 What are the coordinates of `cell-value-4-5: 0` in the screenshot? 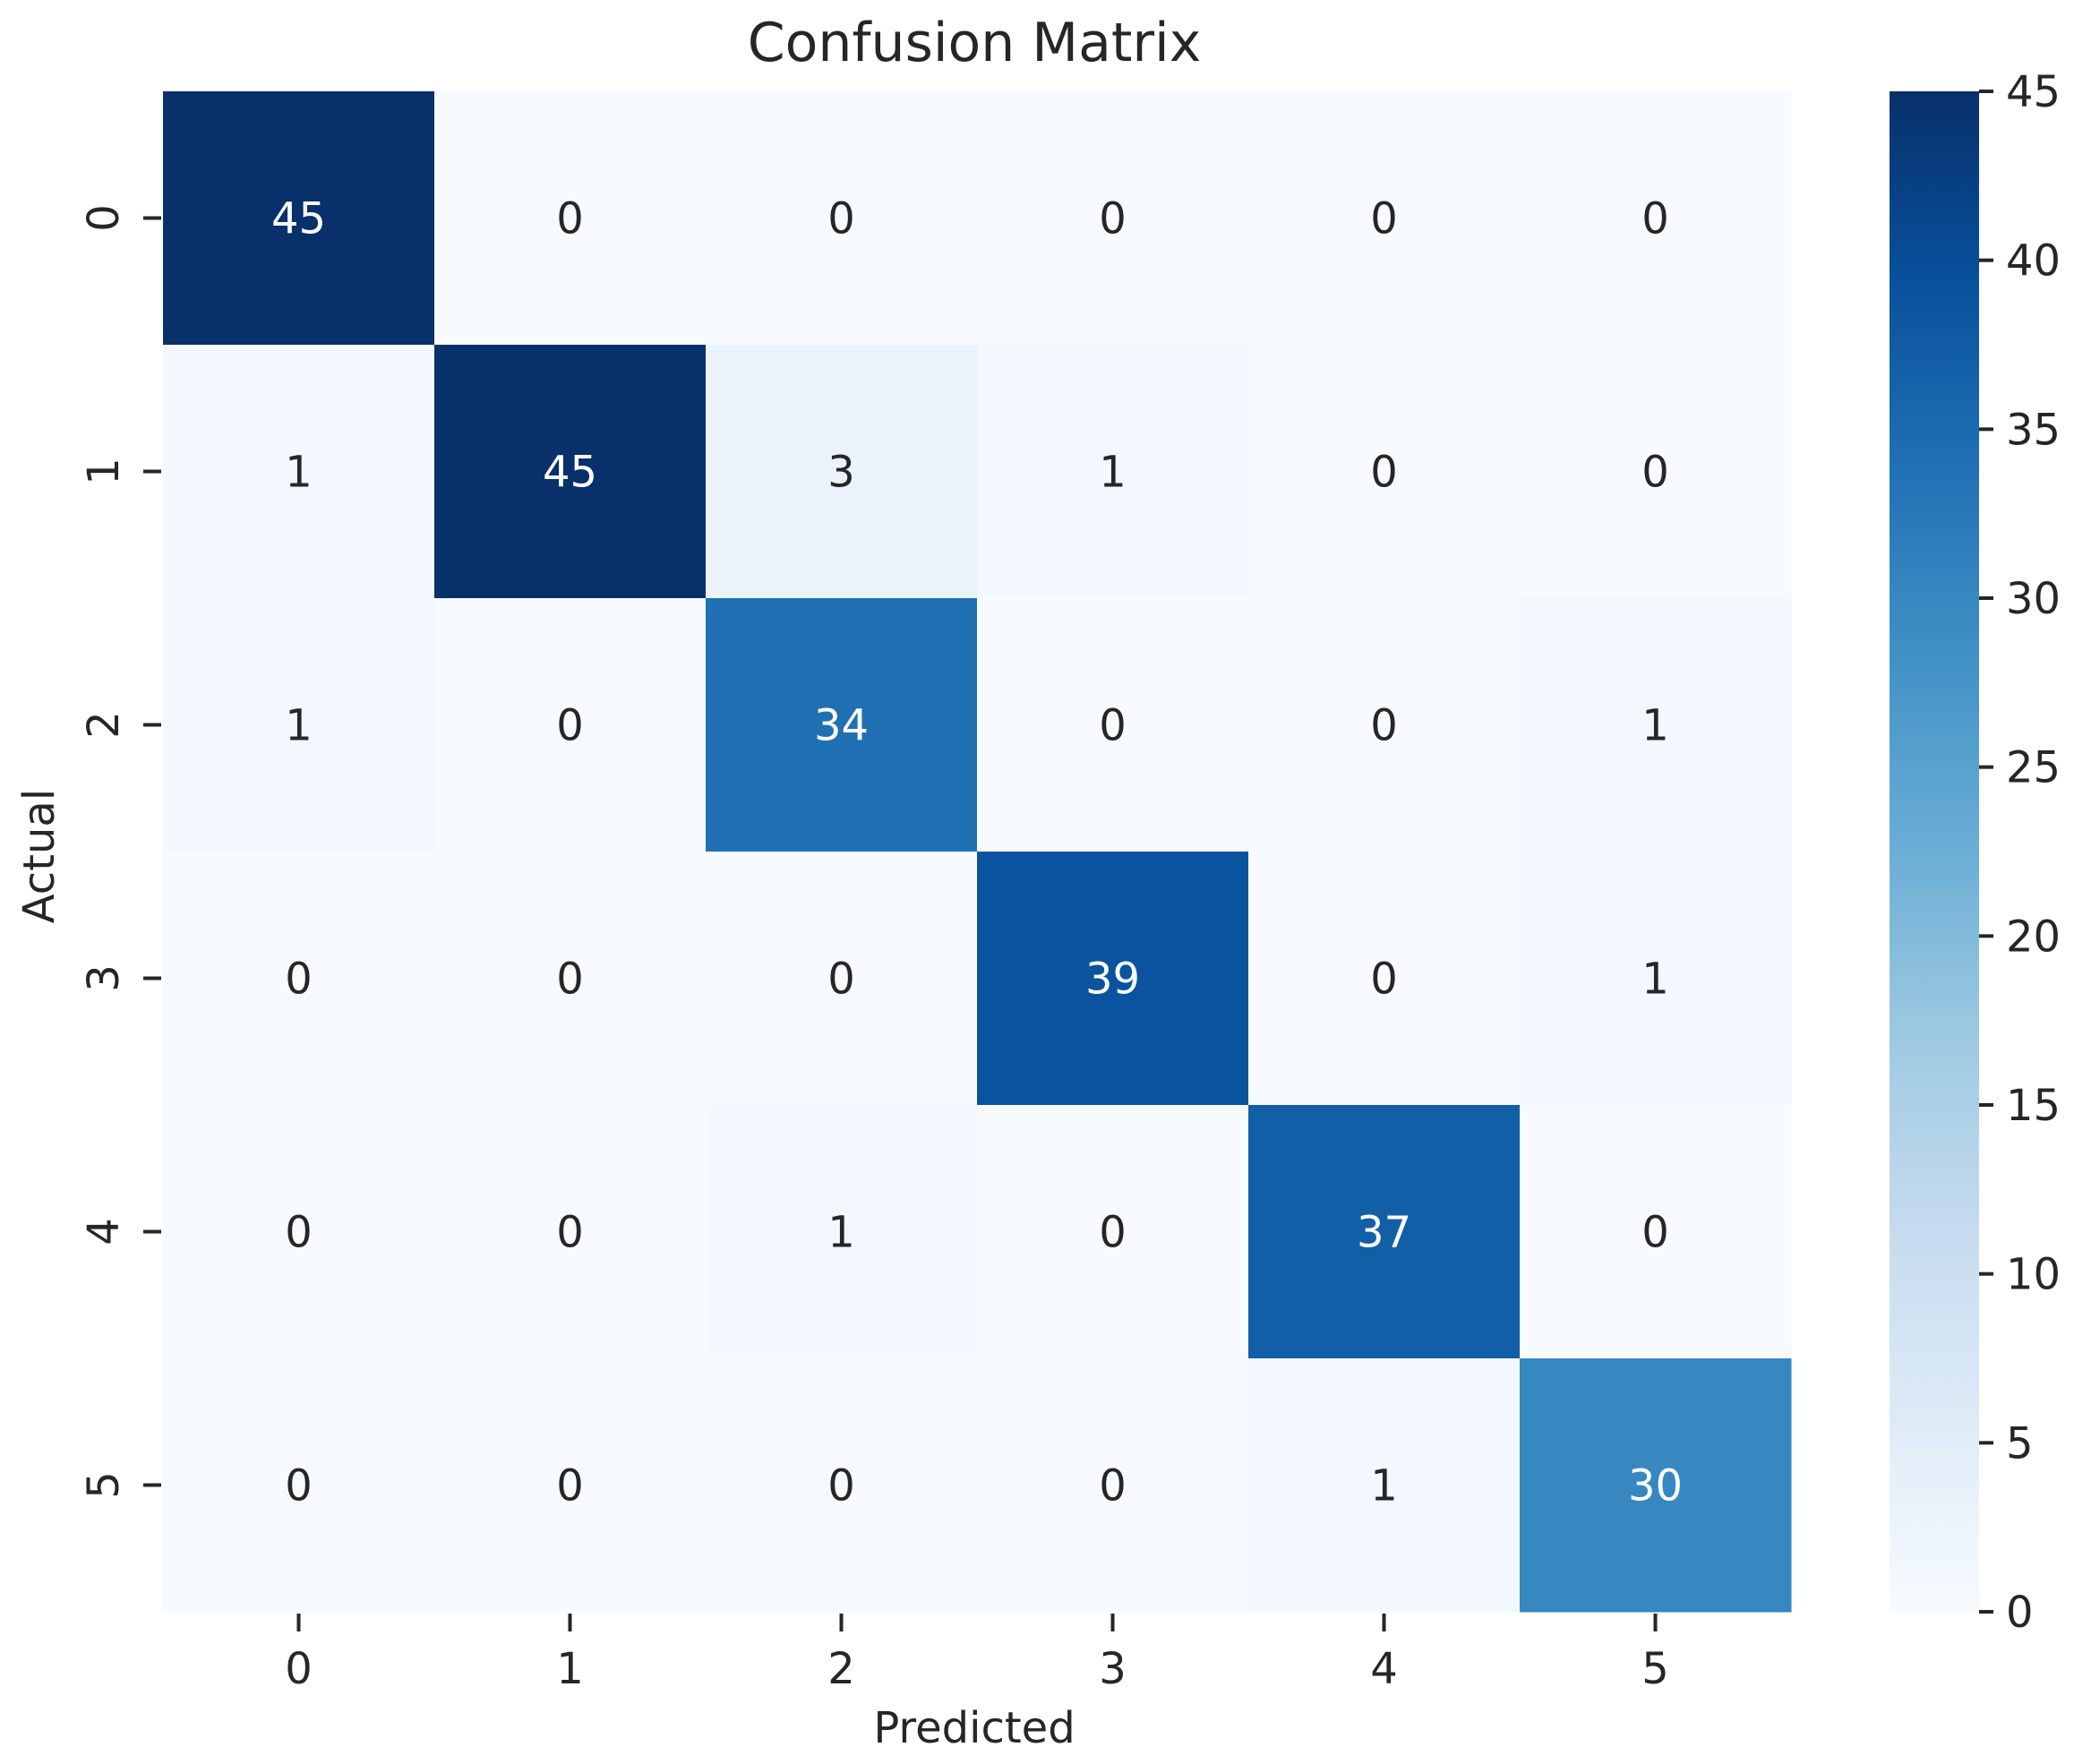 It's located at (1655, 1233).